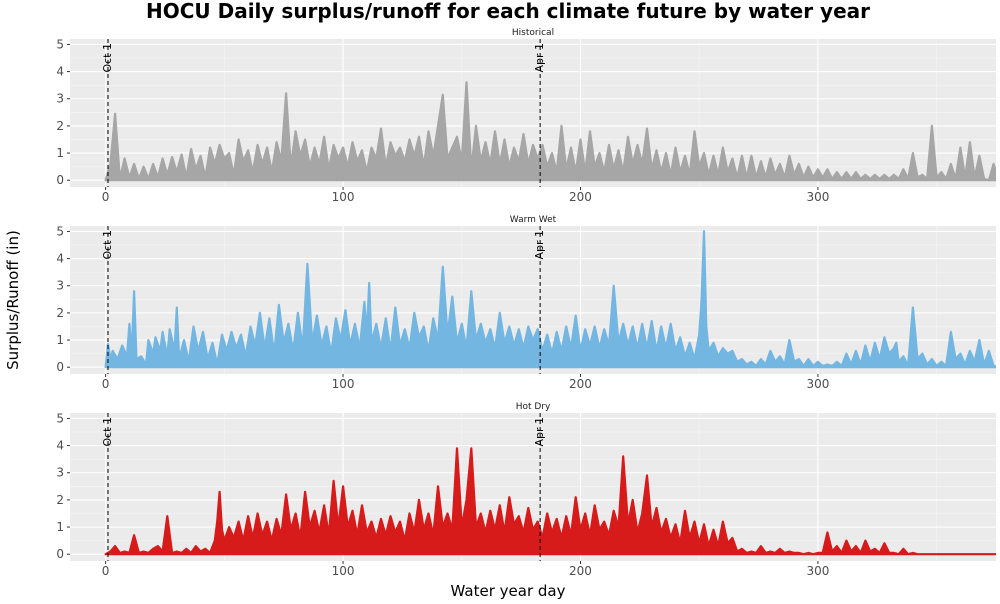  What do you see at coordinates (533, 407) in the screenshot?
I see `panel-title: Hot Dry` at bounding box center [533, 407].